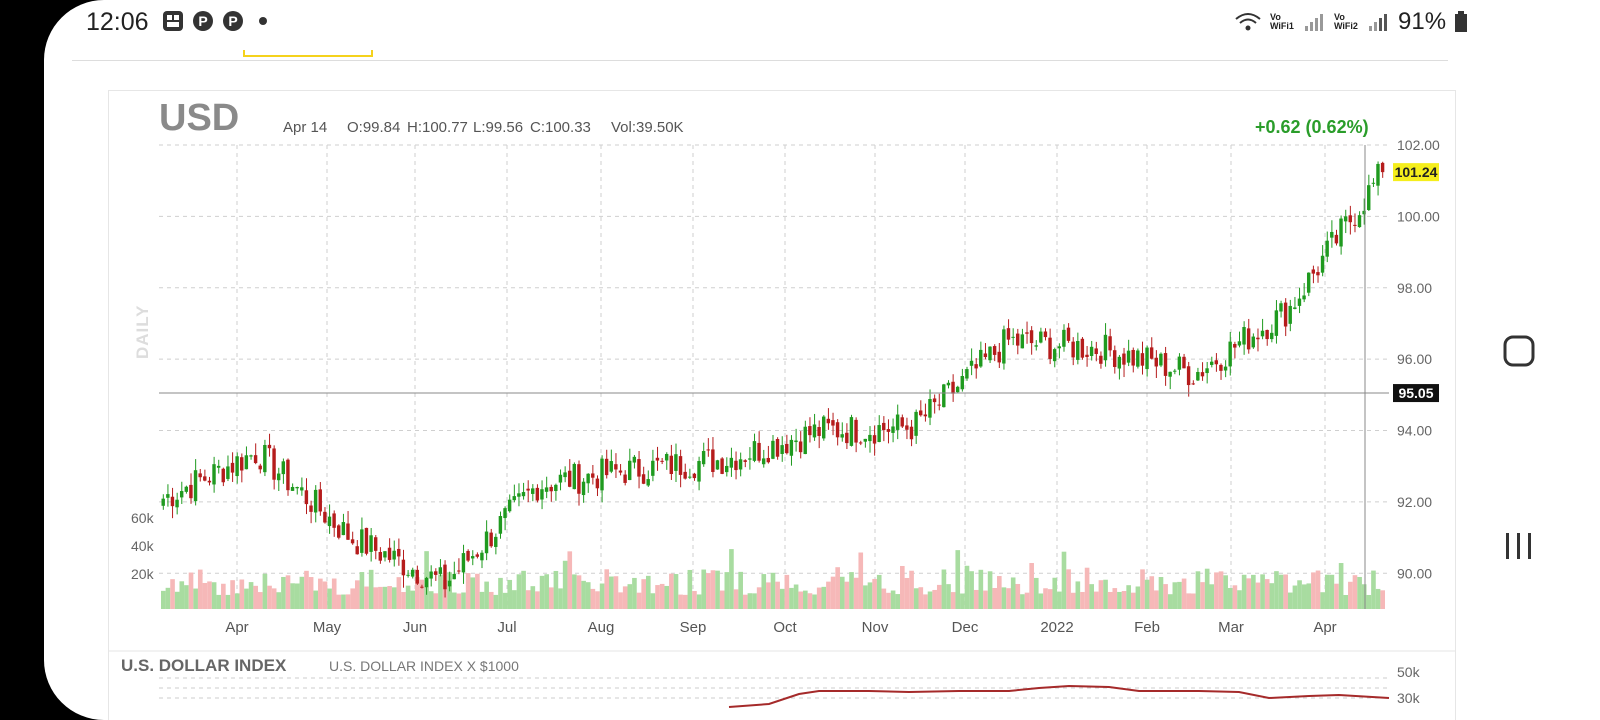  I want to click on lower-y-tick: 30k, so click(1409, 698).